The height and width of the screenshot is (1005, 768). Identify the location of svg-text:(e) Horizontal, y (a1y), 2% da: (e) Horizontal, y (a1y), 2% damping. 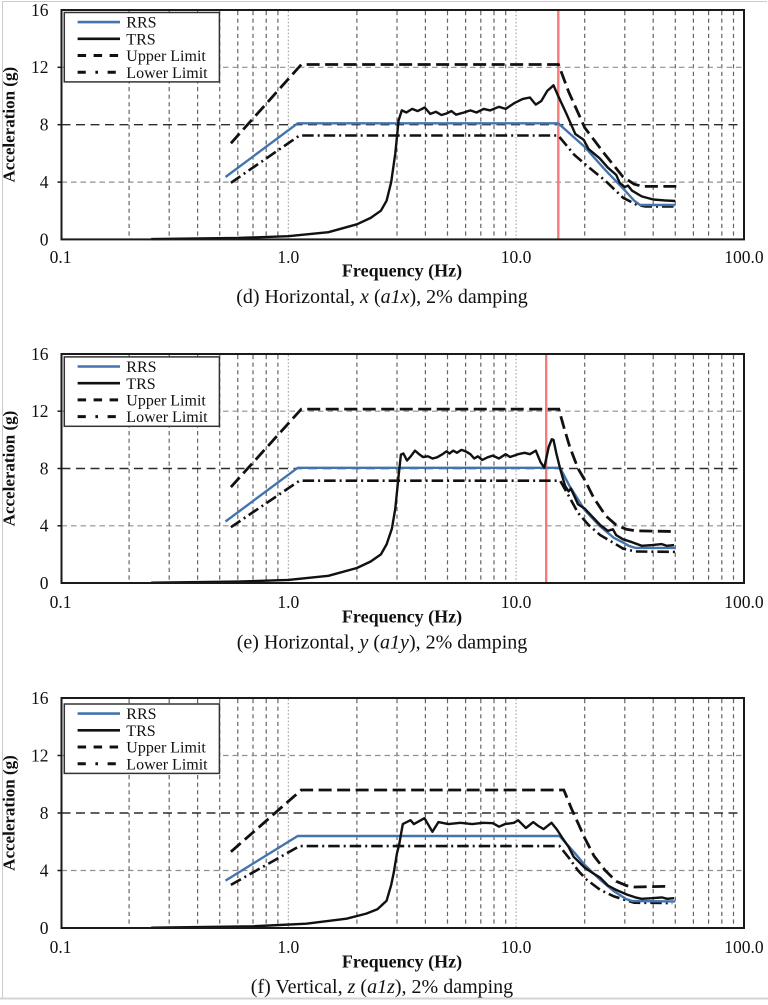
(382, 643).